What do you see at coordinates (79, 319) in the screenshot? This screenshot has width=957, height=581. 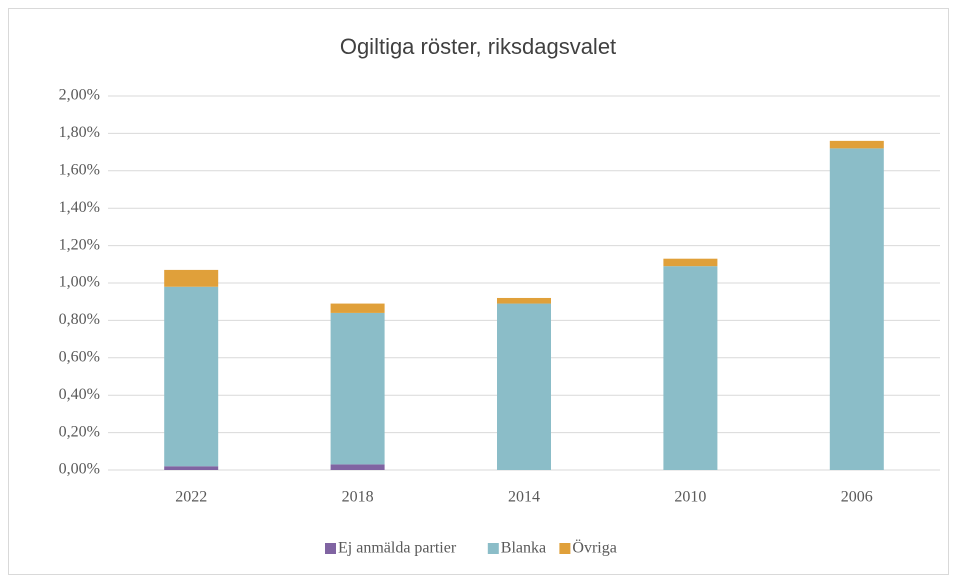 I see `y-tick-label: 0,80%` at bounding box center [79, 319].